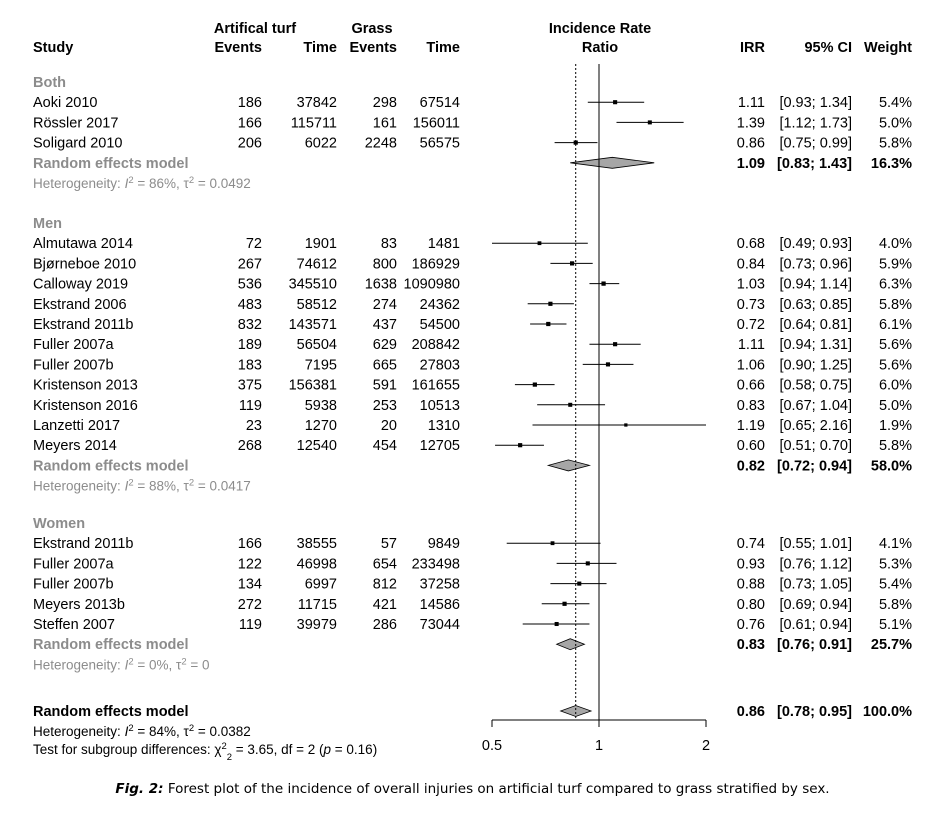  I want to click on group-men-row-3-turf-events: 536, so click(250, 285).